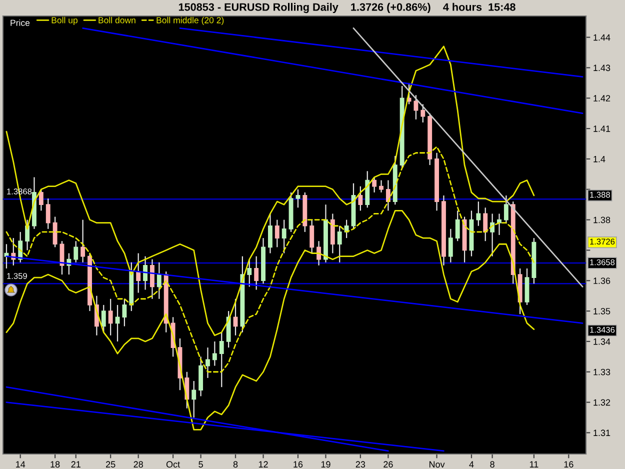 The width and height of the screenshot is (625, 469). Describe the element at coordinates (347, 8) in the screenshot. I see `chart-title: 150853 - EURUSD Rolling Daily 1.3726 (+0.86%) 4 hours 15:48` at that location.